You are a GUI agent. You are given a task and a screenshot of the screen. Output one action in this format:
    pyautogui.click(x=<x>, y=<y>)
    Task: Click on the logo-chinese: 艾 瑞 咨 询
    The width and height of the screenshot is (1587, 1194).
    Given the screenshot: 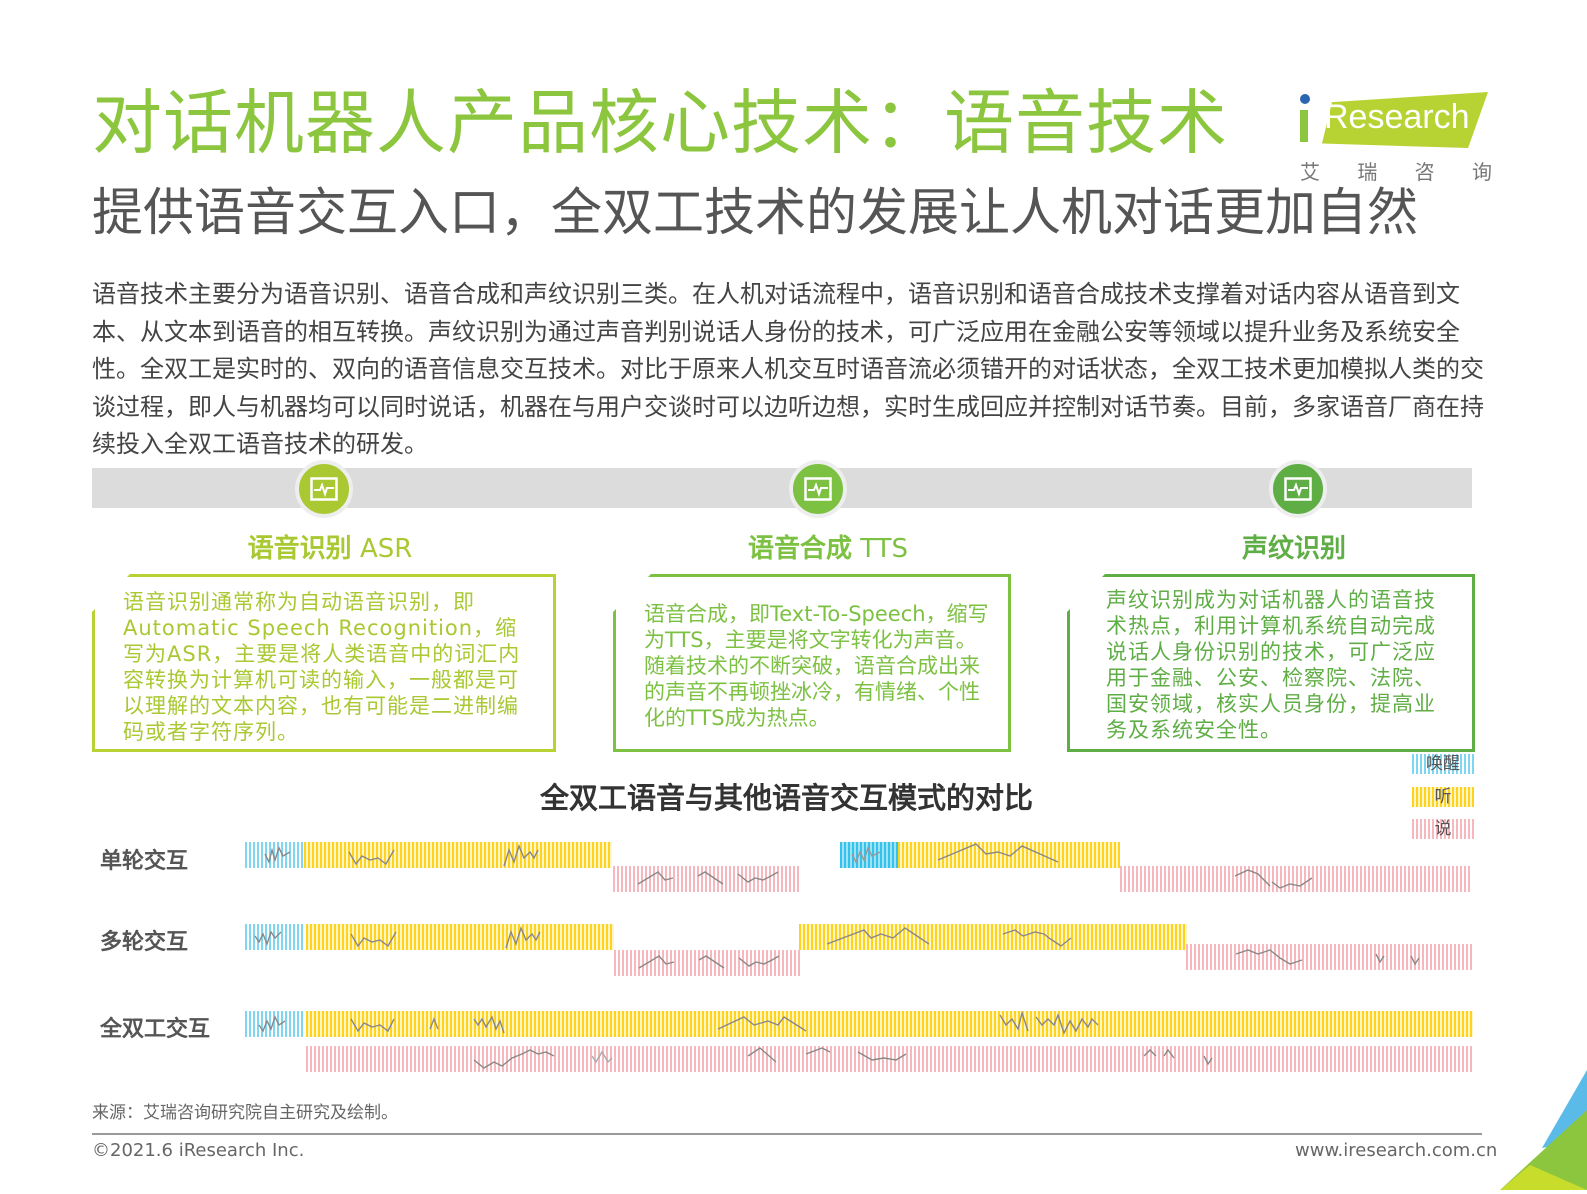 What is the action you would take?
    pyautogui.click(x=1396, y=170)
    